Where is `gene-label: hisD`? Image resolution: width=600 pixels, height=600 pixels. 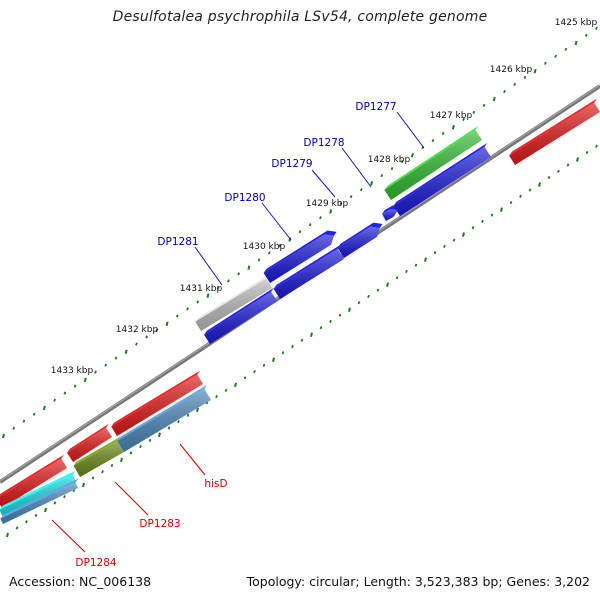
gene-label: hisD is located at coordinates (215, 484).